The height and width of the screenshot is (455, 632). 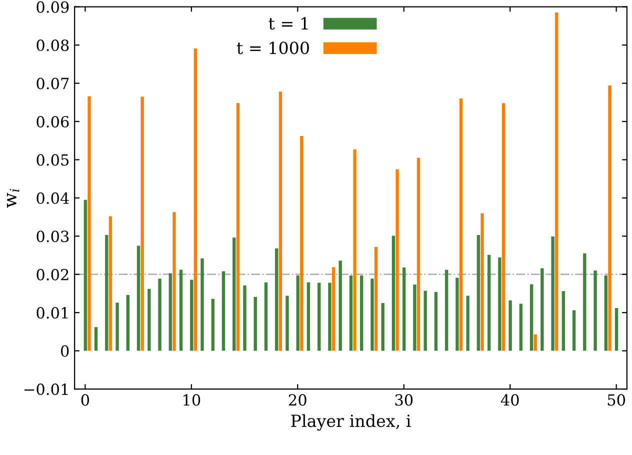 I want to click on y-tick-label: 0.04, so click(x=52, y=198).